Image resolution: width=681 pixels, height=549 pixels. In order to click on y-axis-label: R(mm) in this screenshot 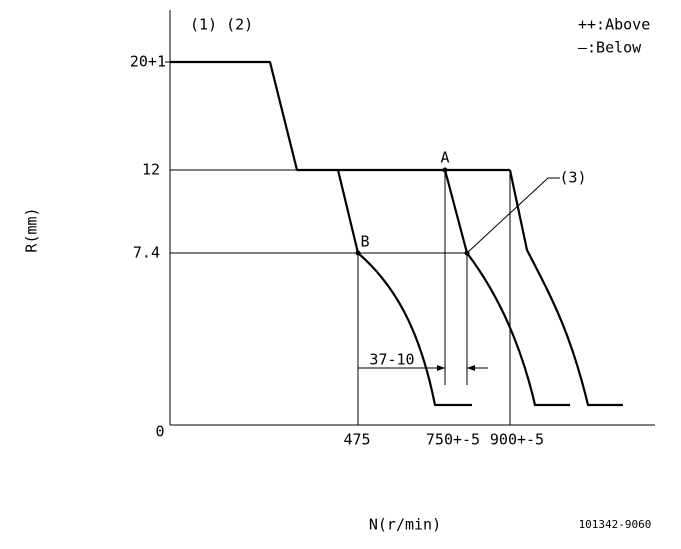, I will do `click(32, 229)`.